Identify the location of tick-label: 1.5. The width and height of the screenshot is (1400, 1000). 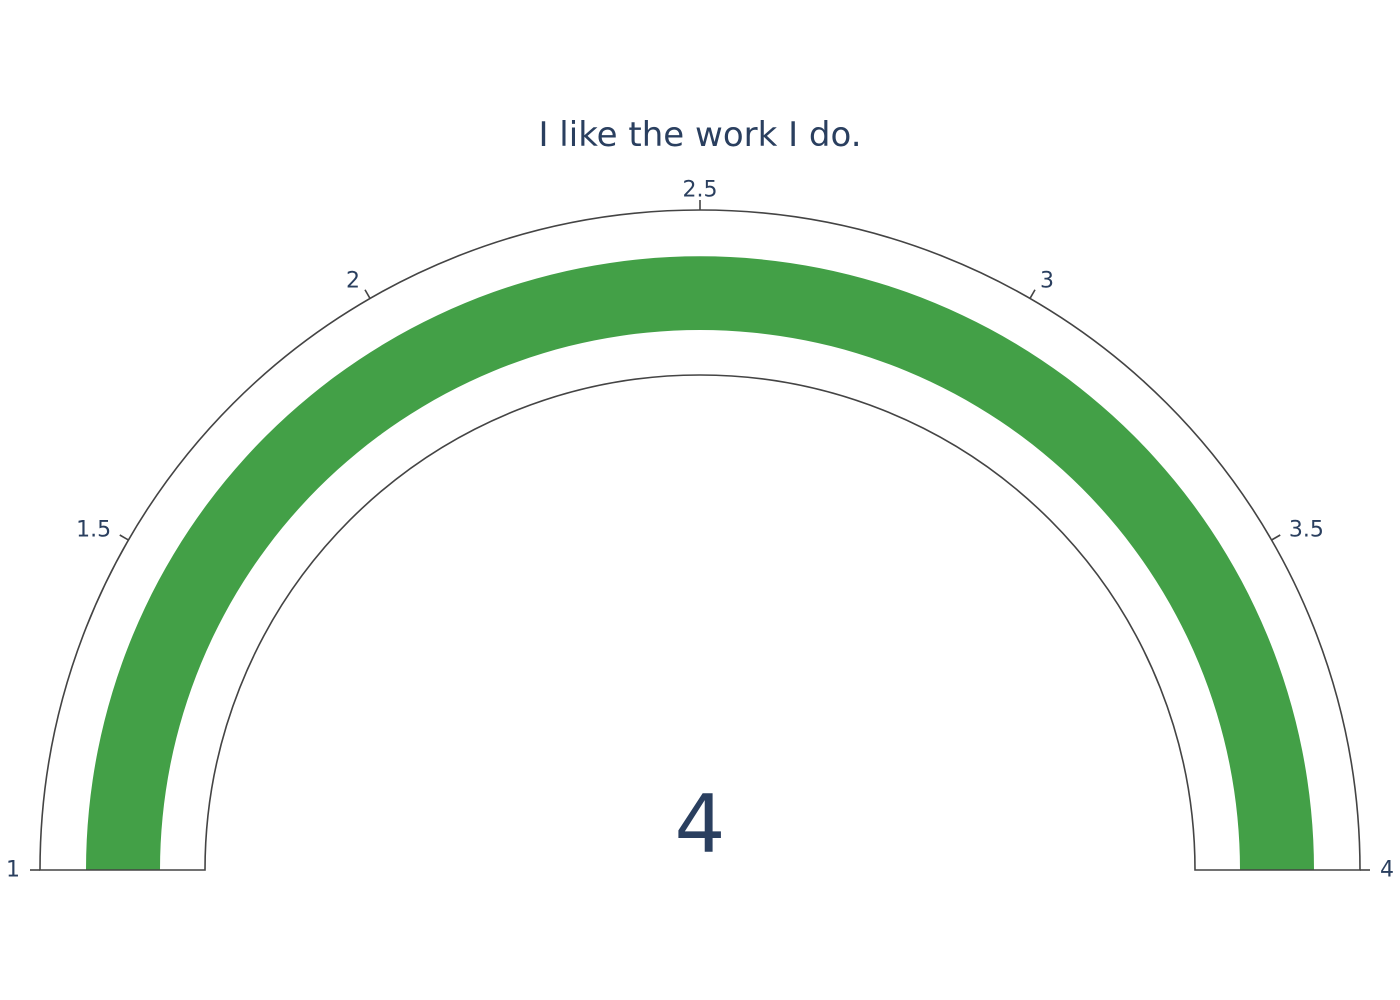
(93, 530).